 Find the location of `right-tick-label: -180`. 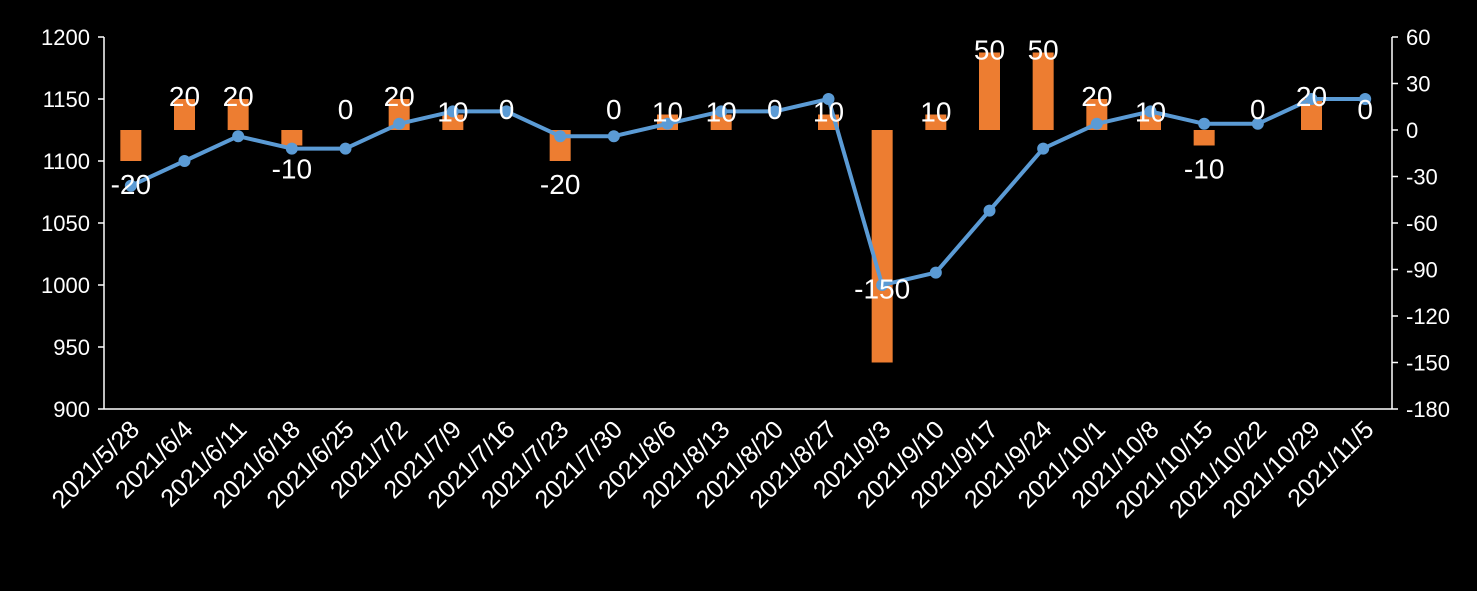

right-tick-label: -180 is located at coordinates (1428, 409).